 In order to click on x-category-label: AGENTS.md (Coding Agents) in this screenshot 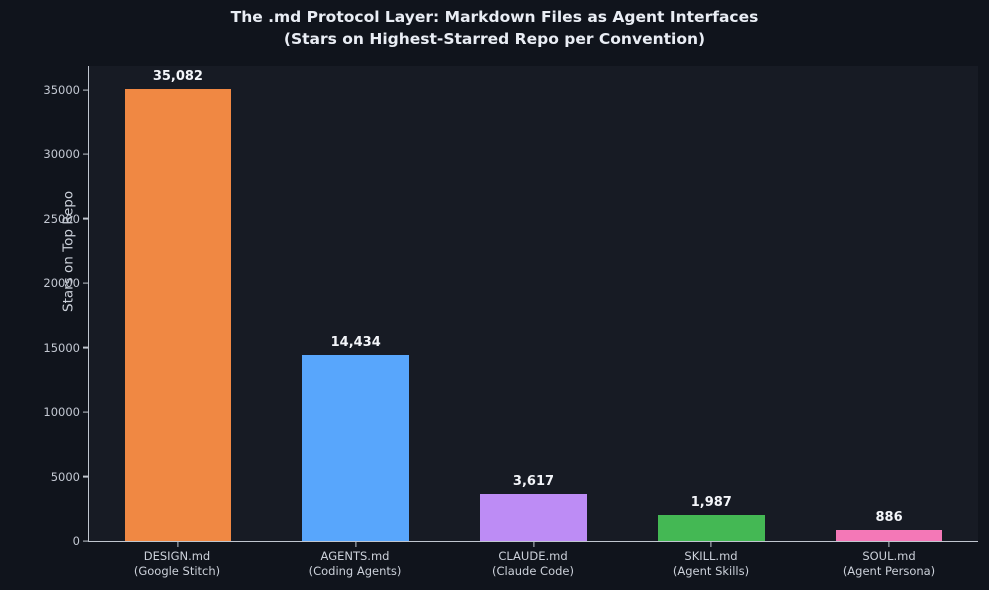, I will do `click(355, 564)`.